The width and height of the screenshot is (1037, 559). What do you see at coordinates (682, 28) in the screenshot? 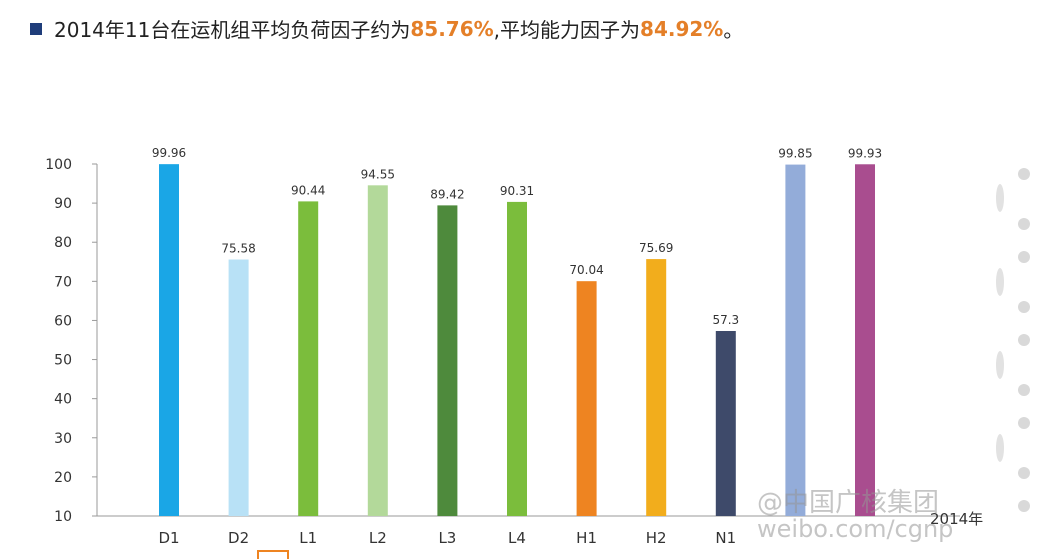
I see `capability-factor-value: 84.92%` at bounding box center [682, 28].